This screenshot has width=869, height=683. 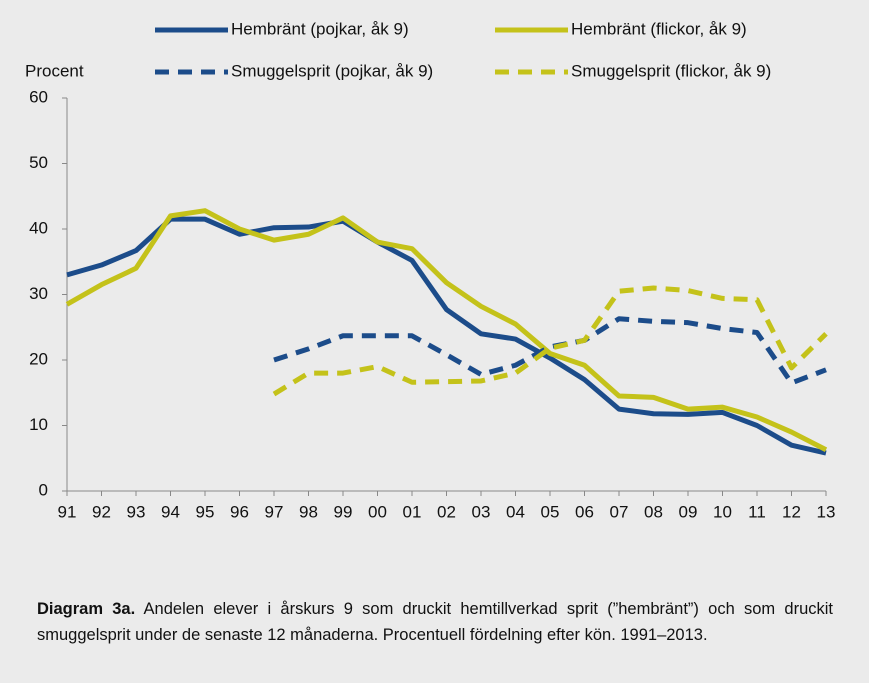 I want to click on x-tick-label: 99, so click(x=343, y=511).